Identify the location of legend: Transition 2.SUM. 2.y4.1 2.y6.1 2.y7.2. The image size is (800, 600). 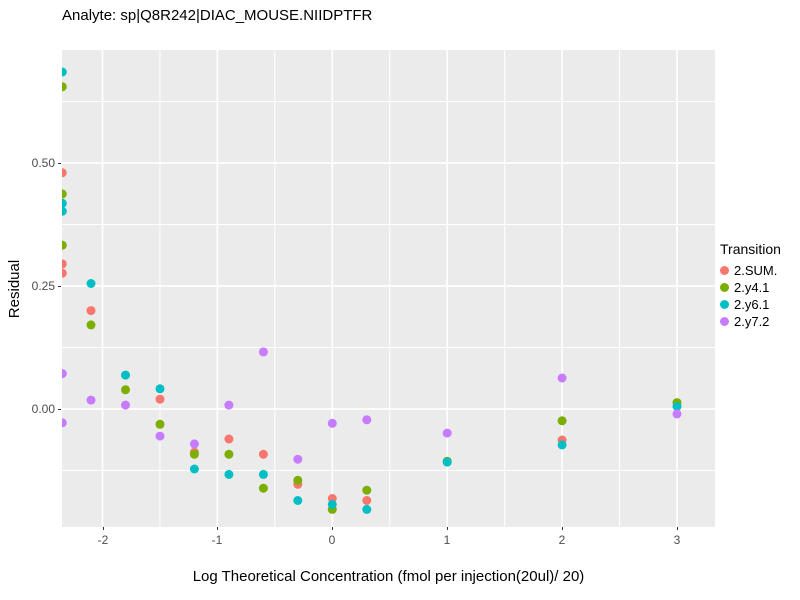
(750, 285).